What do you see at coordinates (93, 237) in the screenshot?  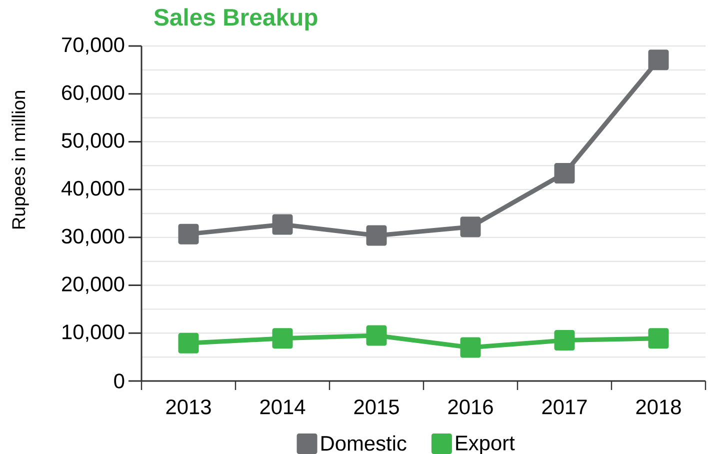 I see `y-tick-label: 30,000` at bounding box center [93, 237].